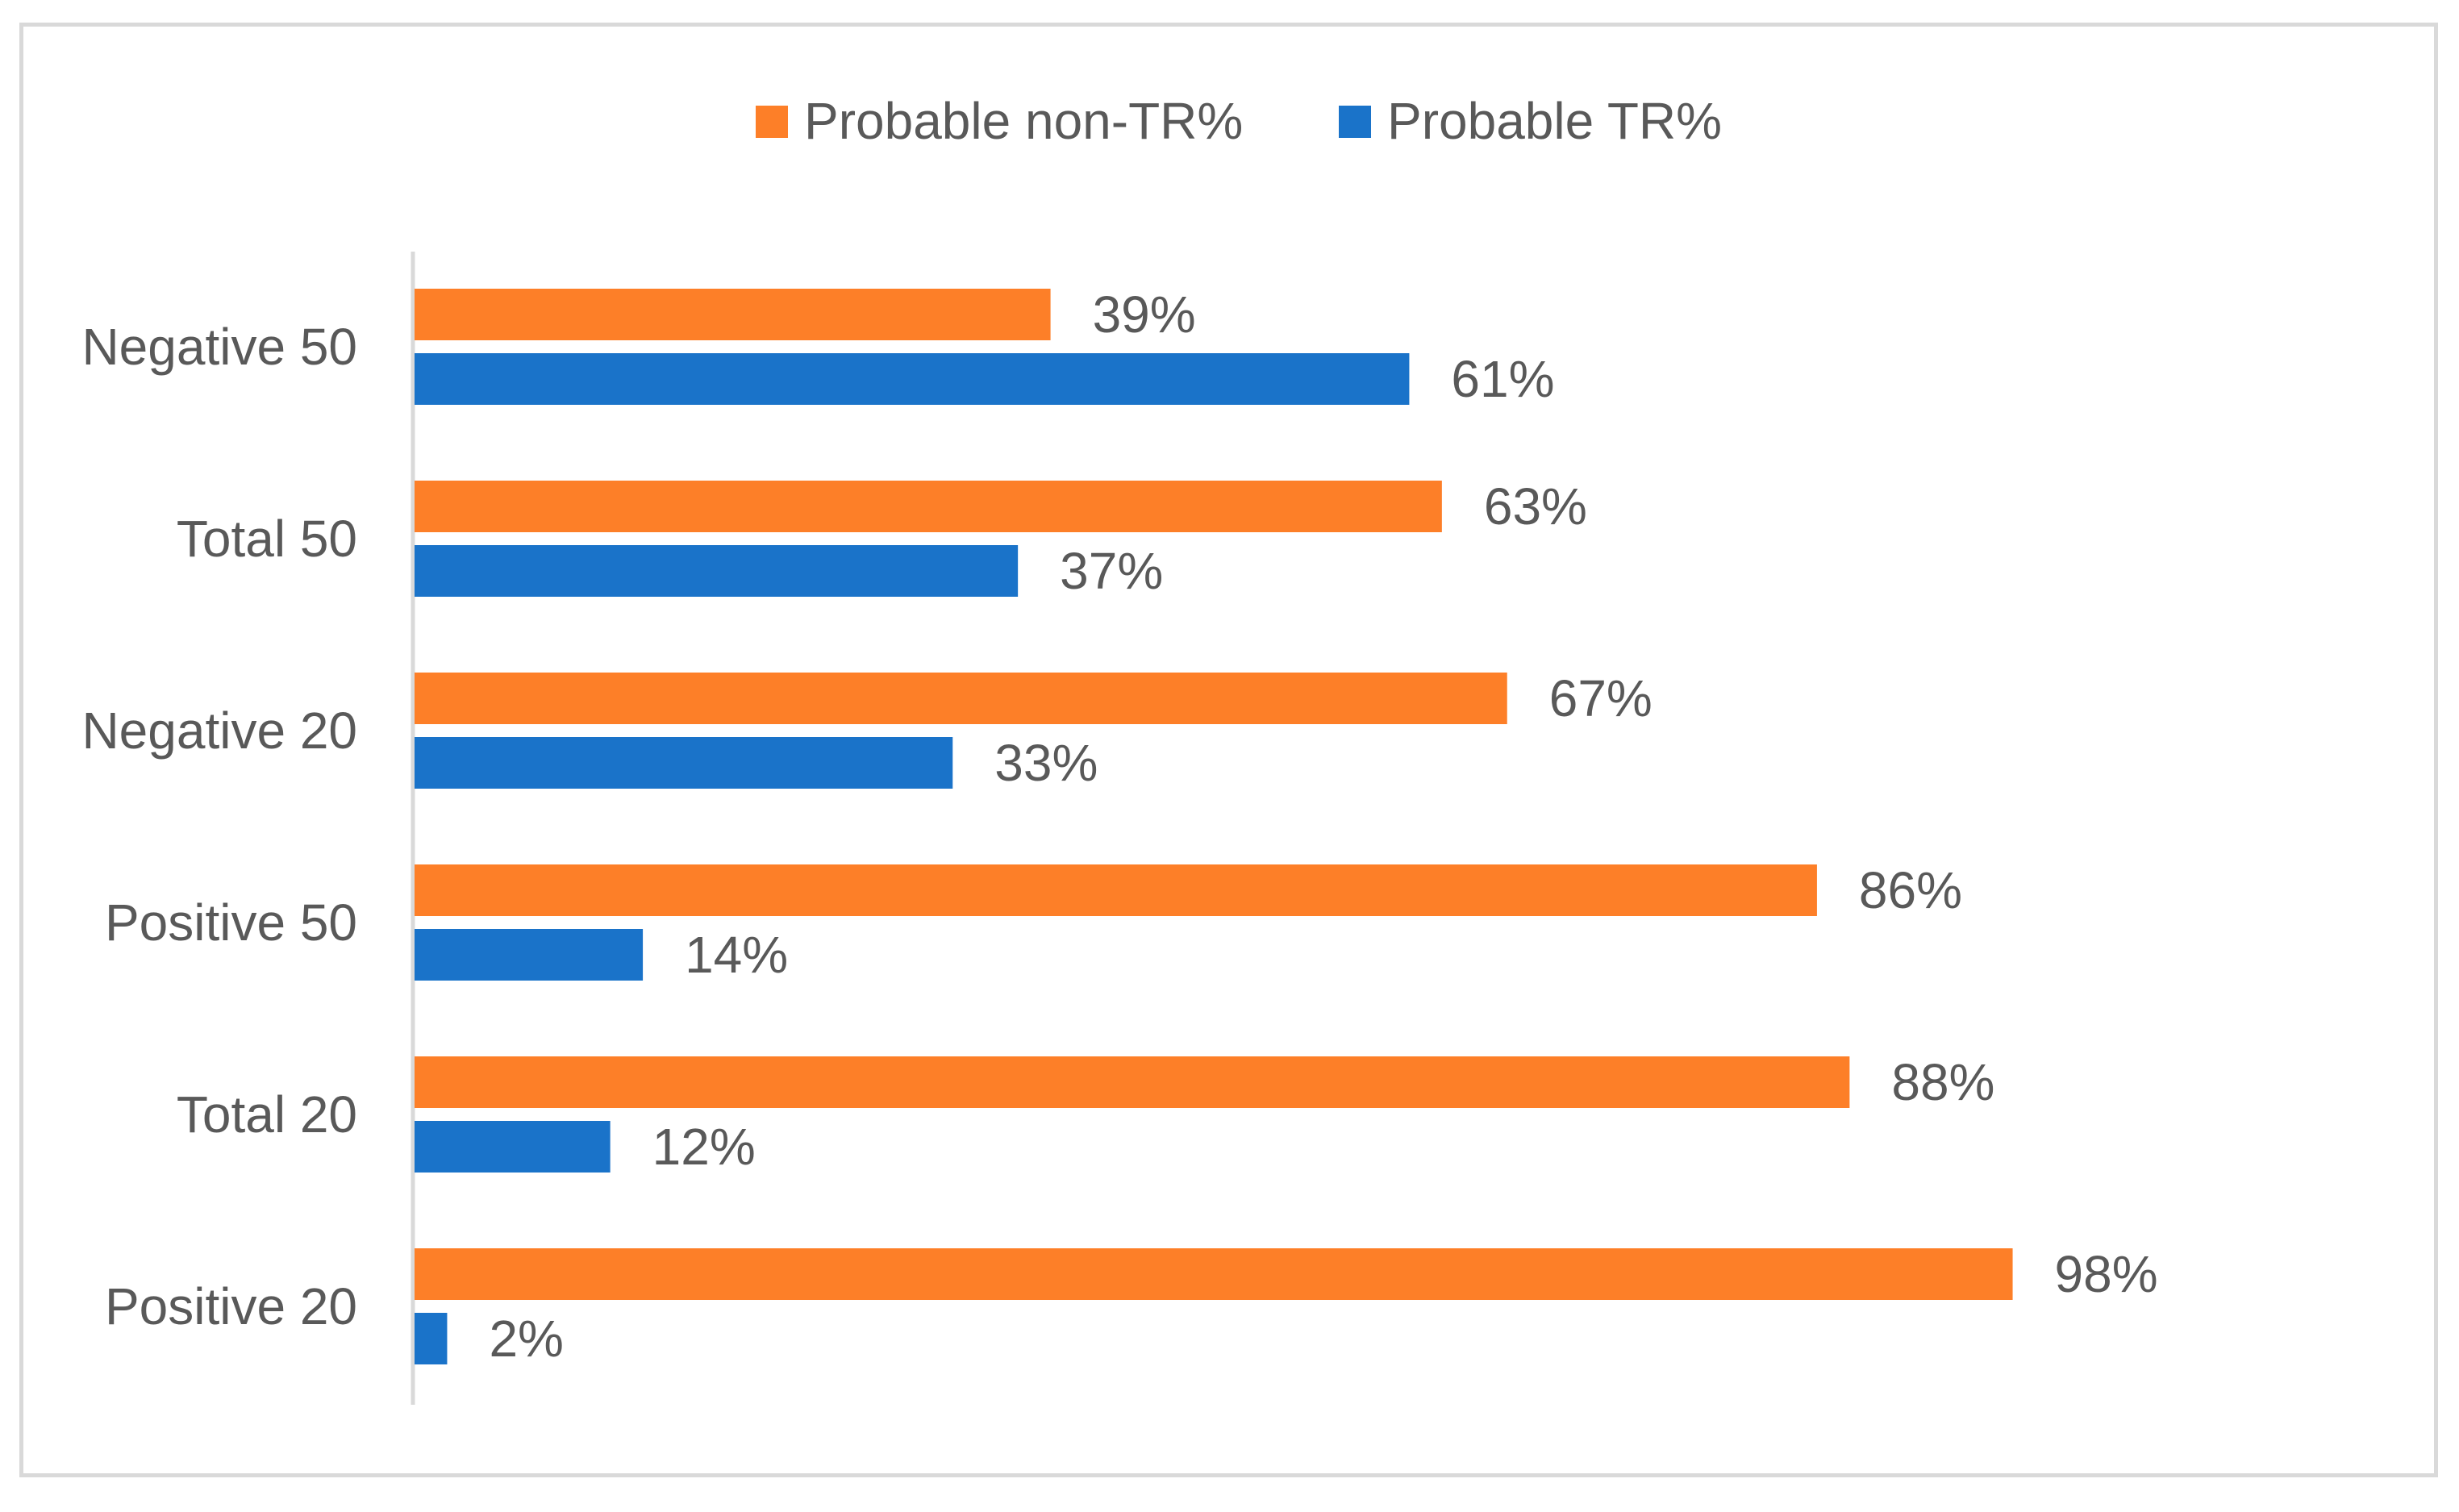 The image size is (2459, 1512). What do you see at coordinates (267, 1114) in the screenshot?
I see `category-label-total-20: Total 20` at bounding box center [267, 1114].